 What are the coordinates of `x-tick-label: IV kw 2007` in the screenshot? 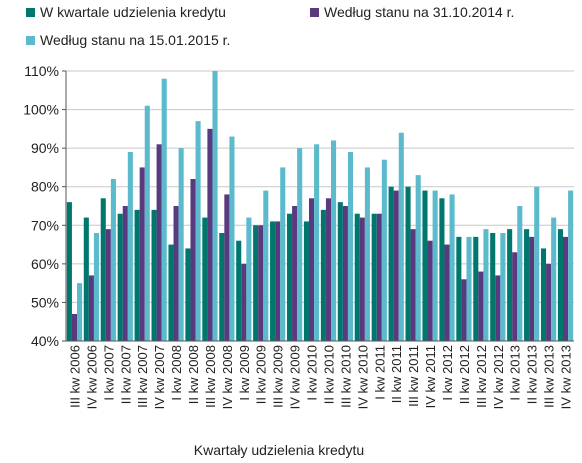 It's located at (159, 377).